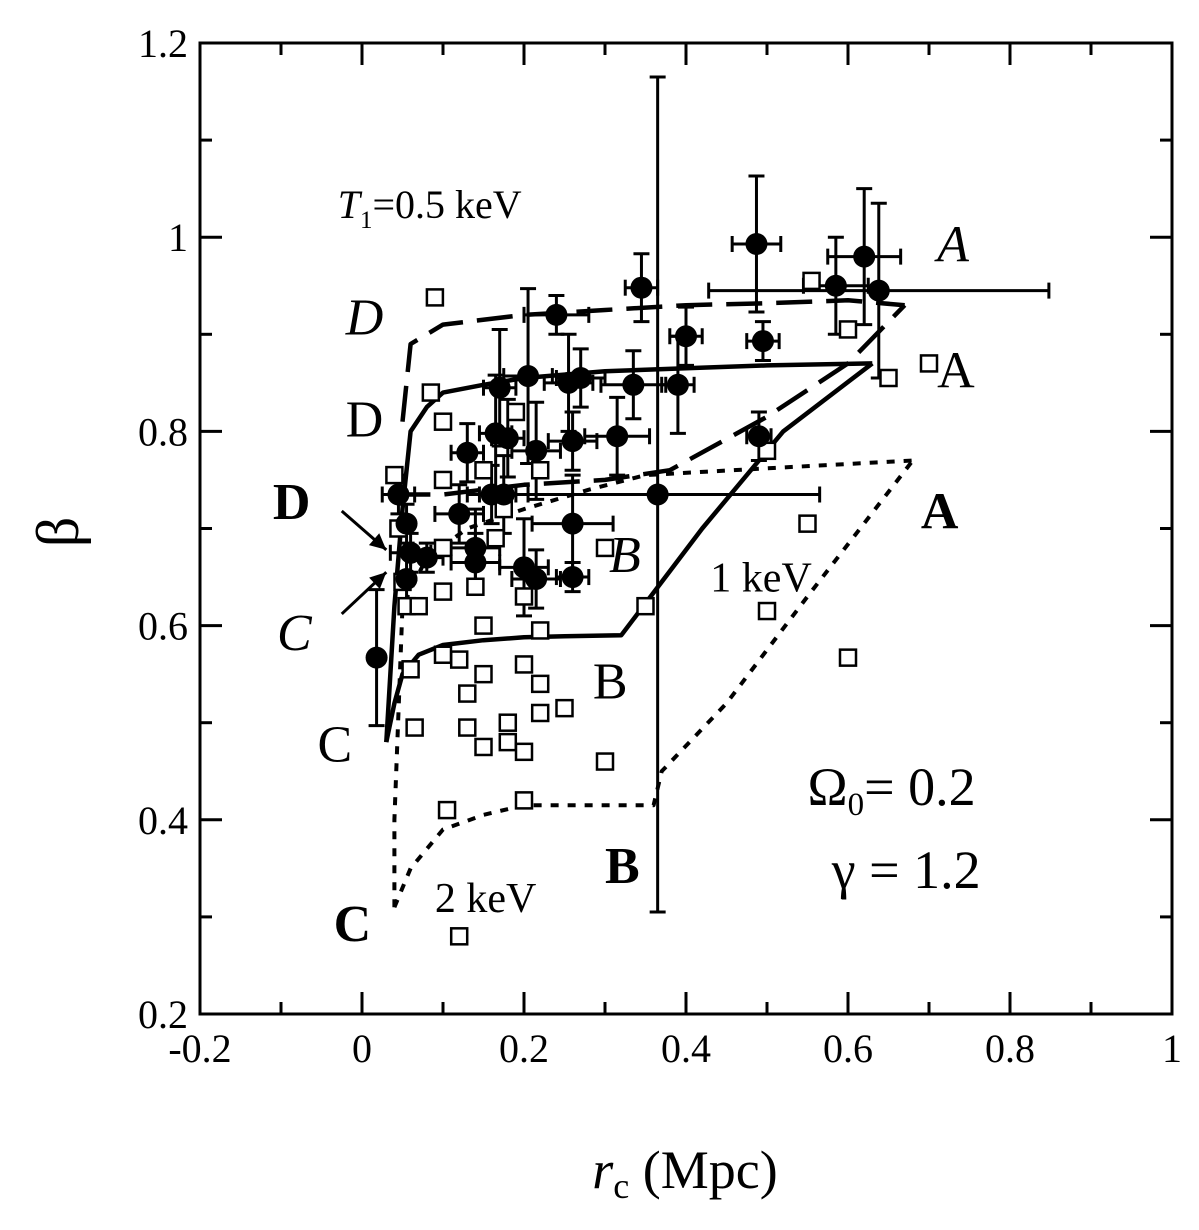 This screenshot has height=1230, width=1199. I want to click on x-tick-label: 1, so click(1172, 1048).